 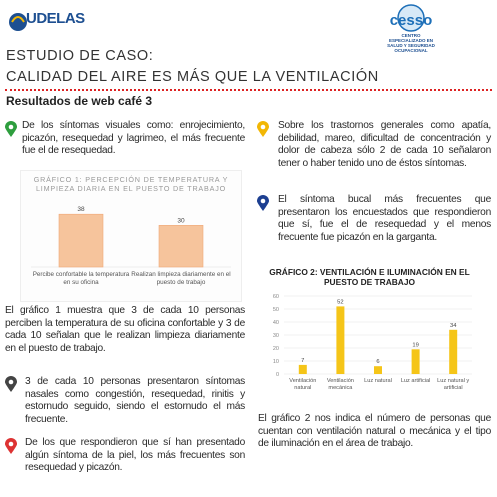 What do you see at coordinates (80, 56) in the screenshot?
I see `title: ESTUDIO DE CASO:` at bounding box center [80, 56].